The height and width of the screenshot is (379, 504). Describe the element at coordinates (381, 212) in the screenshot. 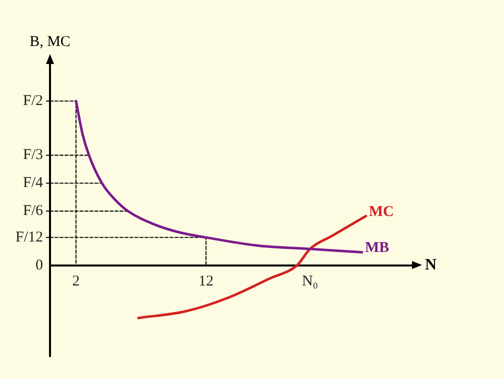

I see `series-label: MC` at that location.